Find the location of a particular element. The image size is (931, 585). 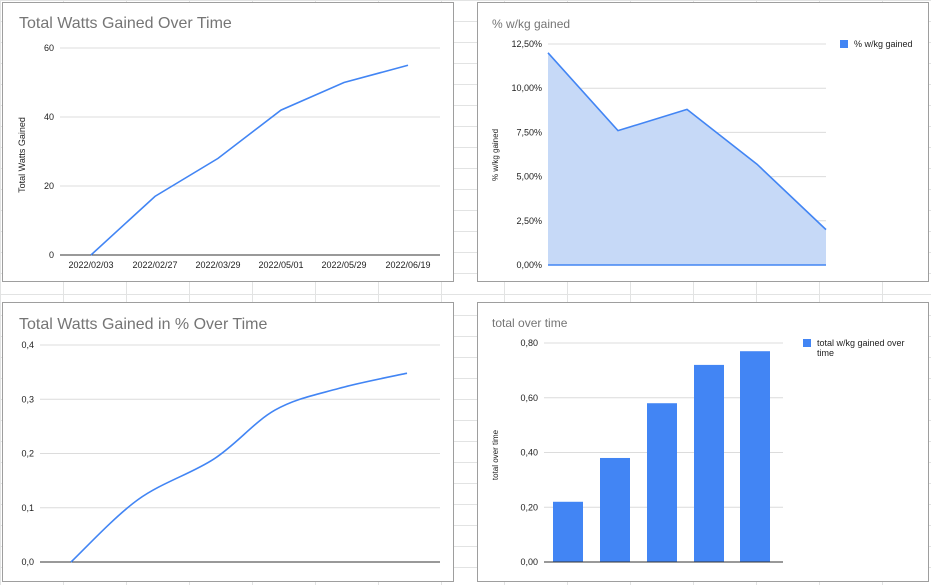

chart-legend: % w/kg gained is located at coordinates (884, 44).